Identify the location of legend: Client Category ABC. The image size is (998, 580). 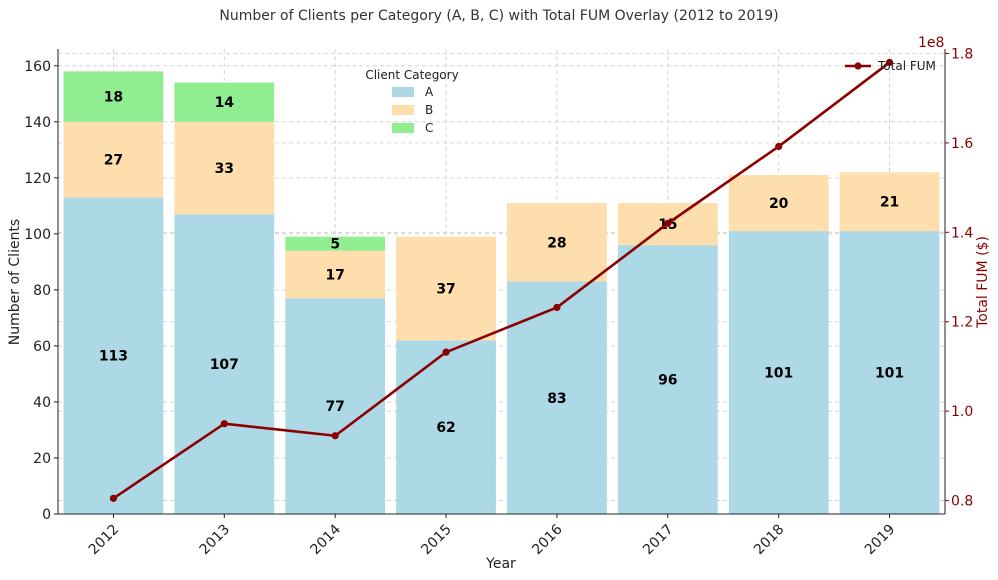
(411, 101).